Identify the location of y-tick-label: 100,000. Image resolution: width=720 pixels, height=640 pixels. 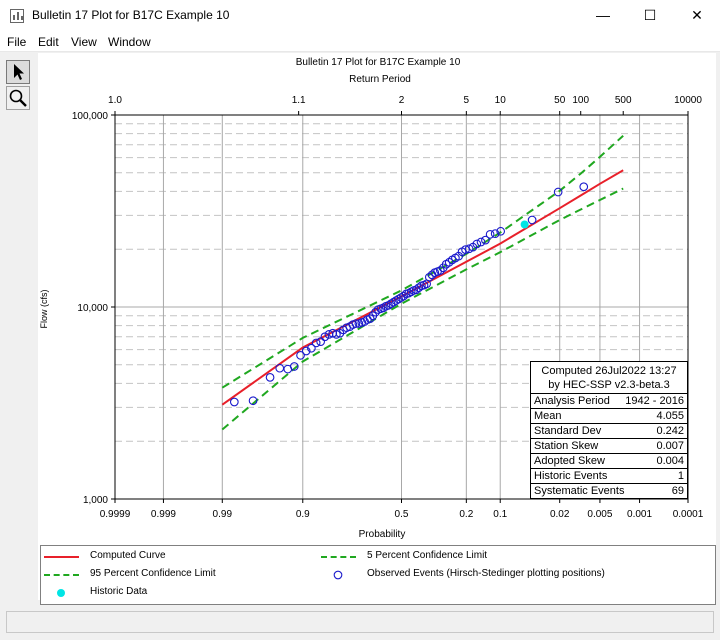
(90, 116).